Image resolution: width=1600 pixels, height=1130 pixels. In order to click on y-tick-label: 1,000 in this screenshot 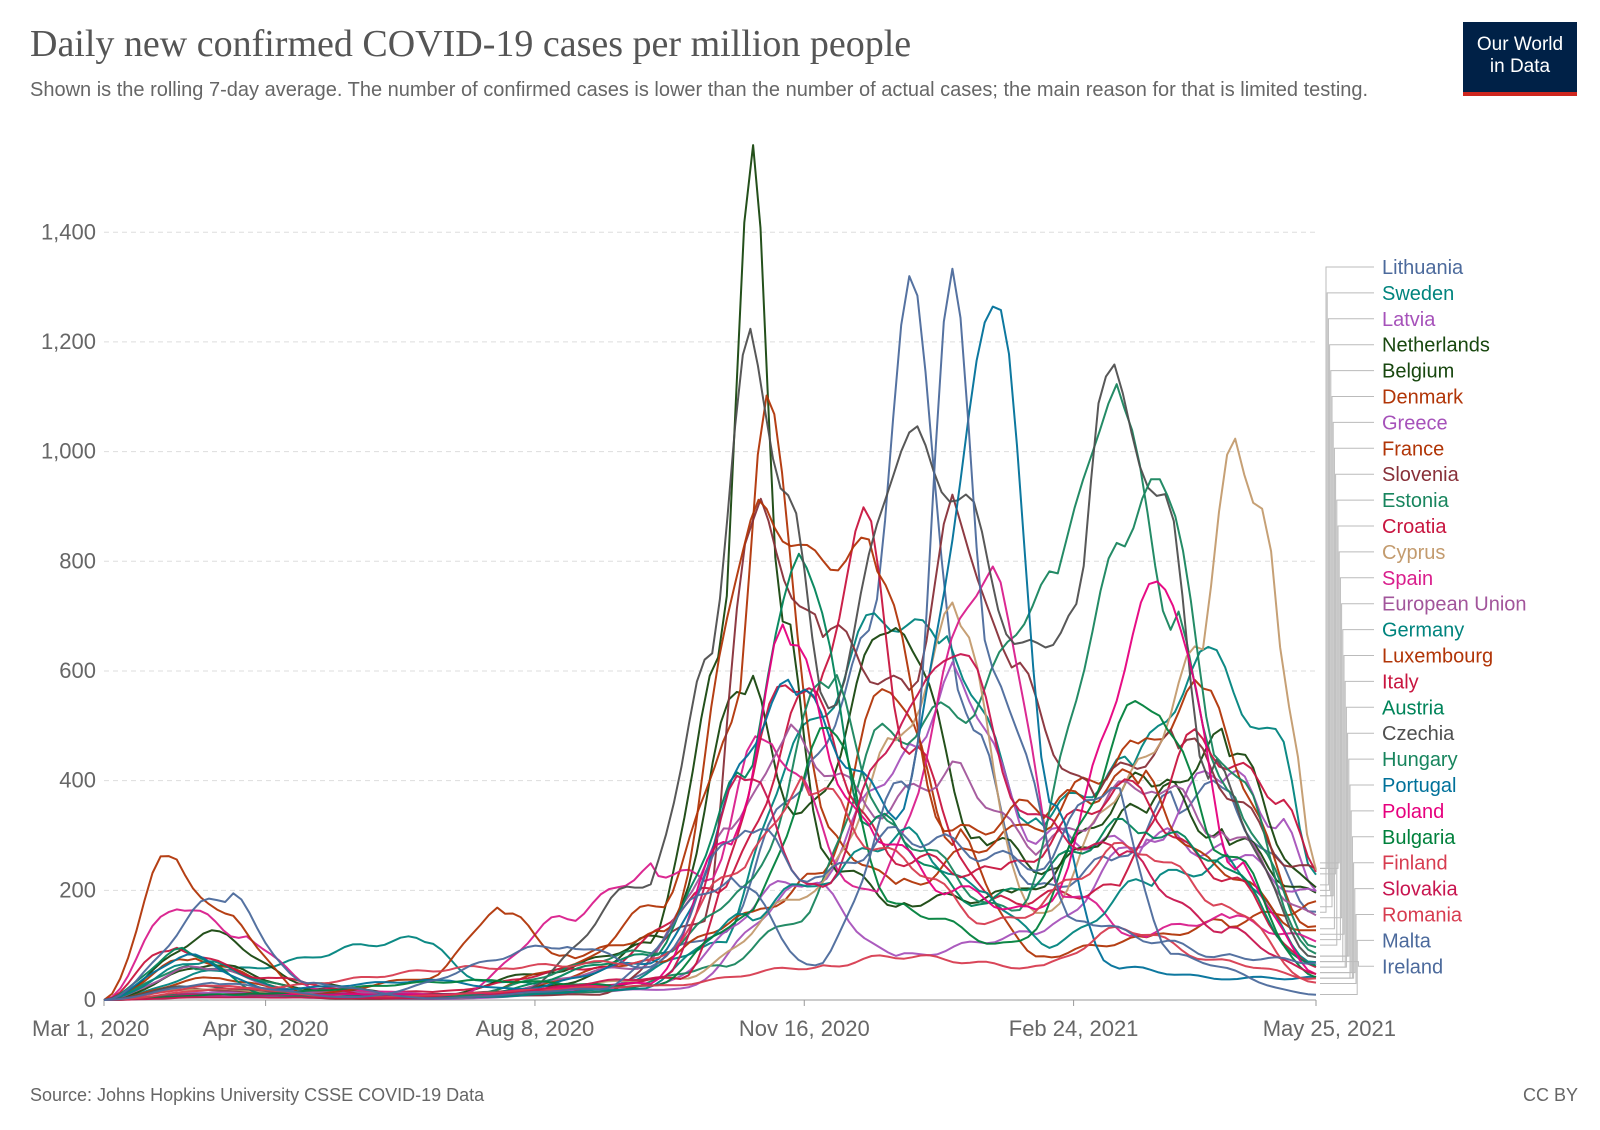, I will do `click(68, 451)`.